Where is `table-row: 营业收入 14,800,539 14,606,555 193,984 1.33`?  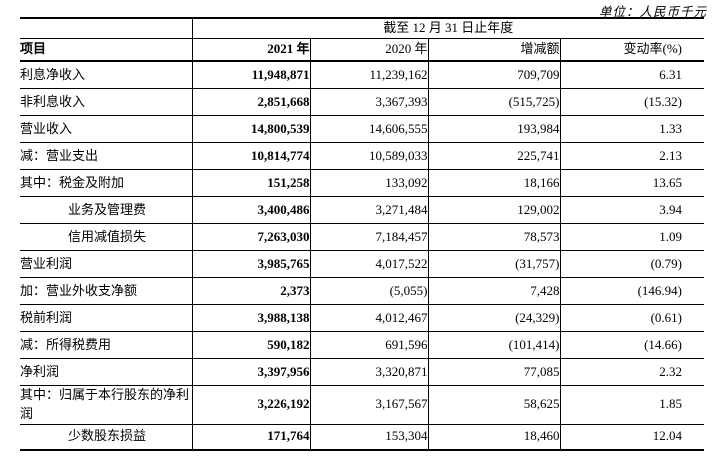 table-row: 营业收入 14,800,539 14,606,555 193,984 1.33 is located at coordinates (362, 129).